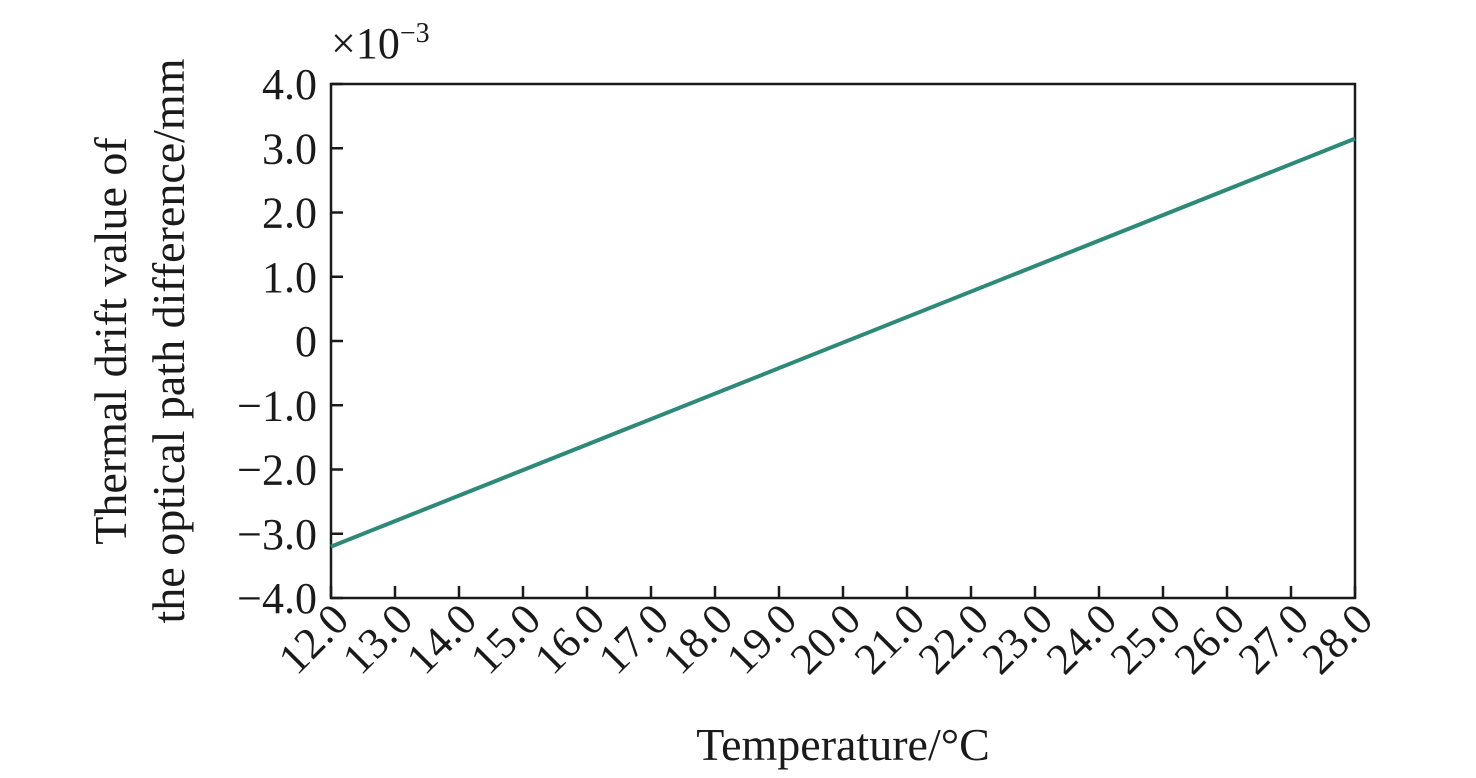 The image size is (1476, 778). Describe the element at coordinates (277, 470) in the screenshot. I see `y-tick-label: −2.0` at that location.